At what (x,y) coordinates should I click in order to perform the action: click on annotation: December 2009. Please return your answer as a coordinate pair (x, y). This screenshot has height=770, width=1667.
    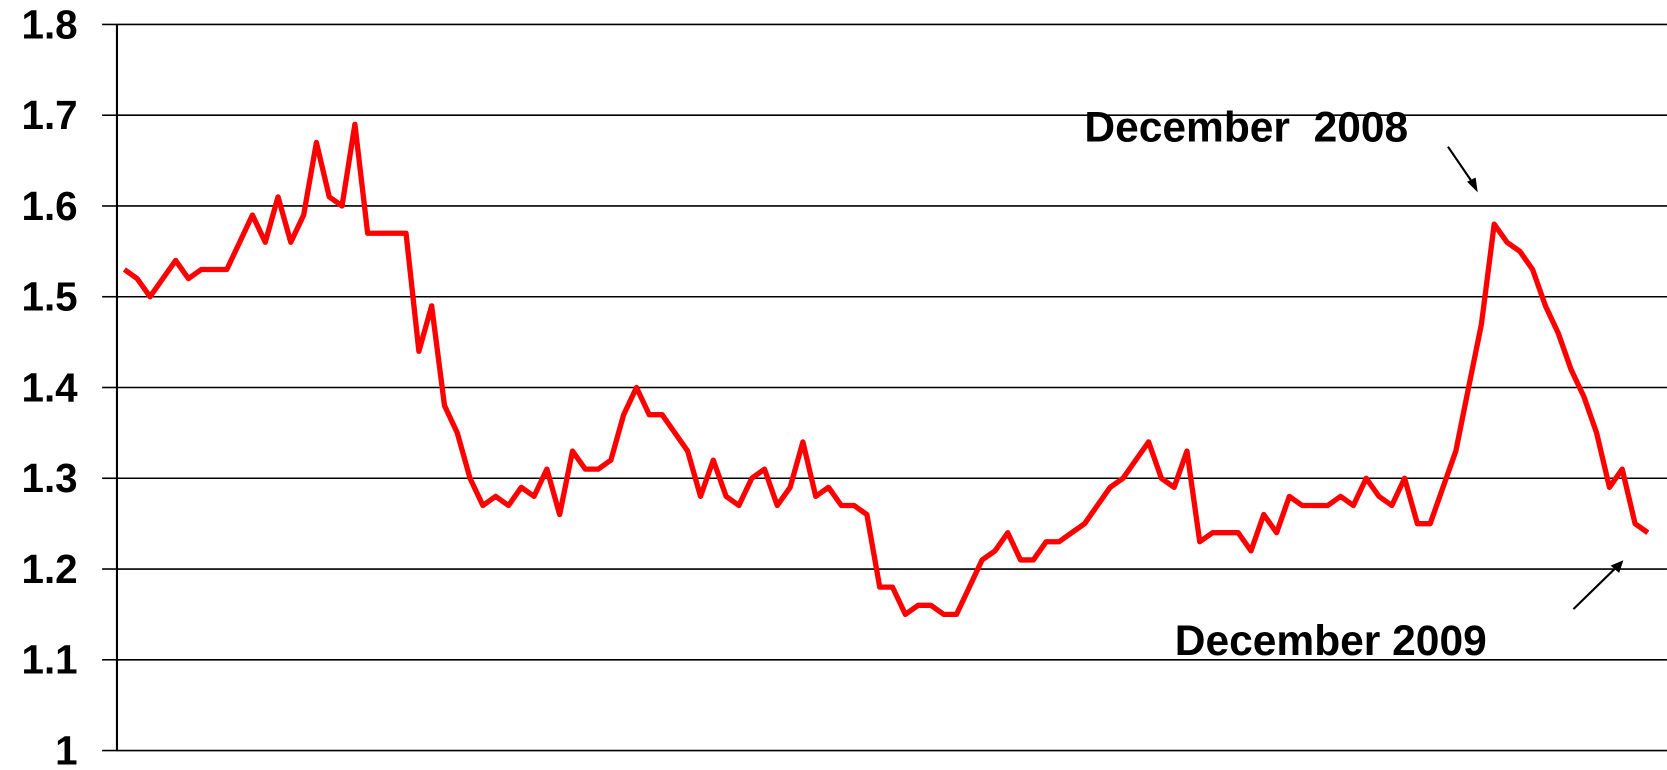
    Looking at the image, I should click on (1331, 641).